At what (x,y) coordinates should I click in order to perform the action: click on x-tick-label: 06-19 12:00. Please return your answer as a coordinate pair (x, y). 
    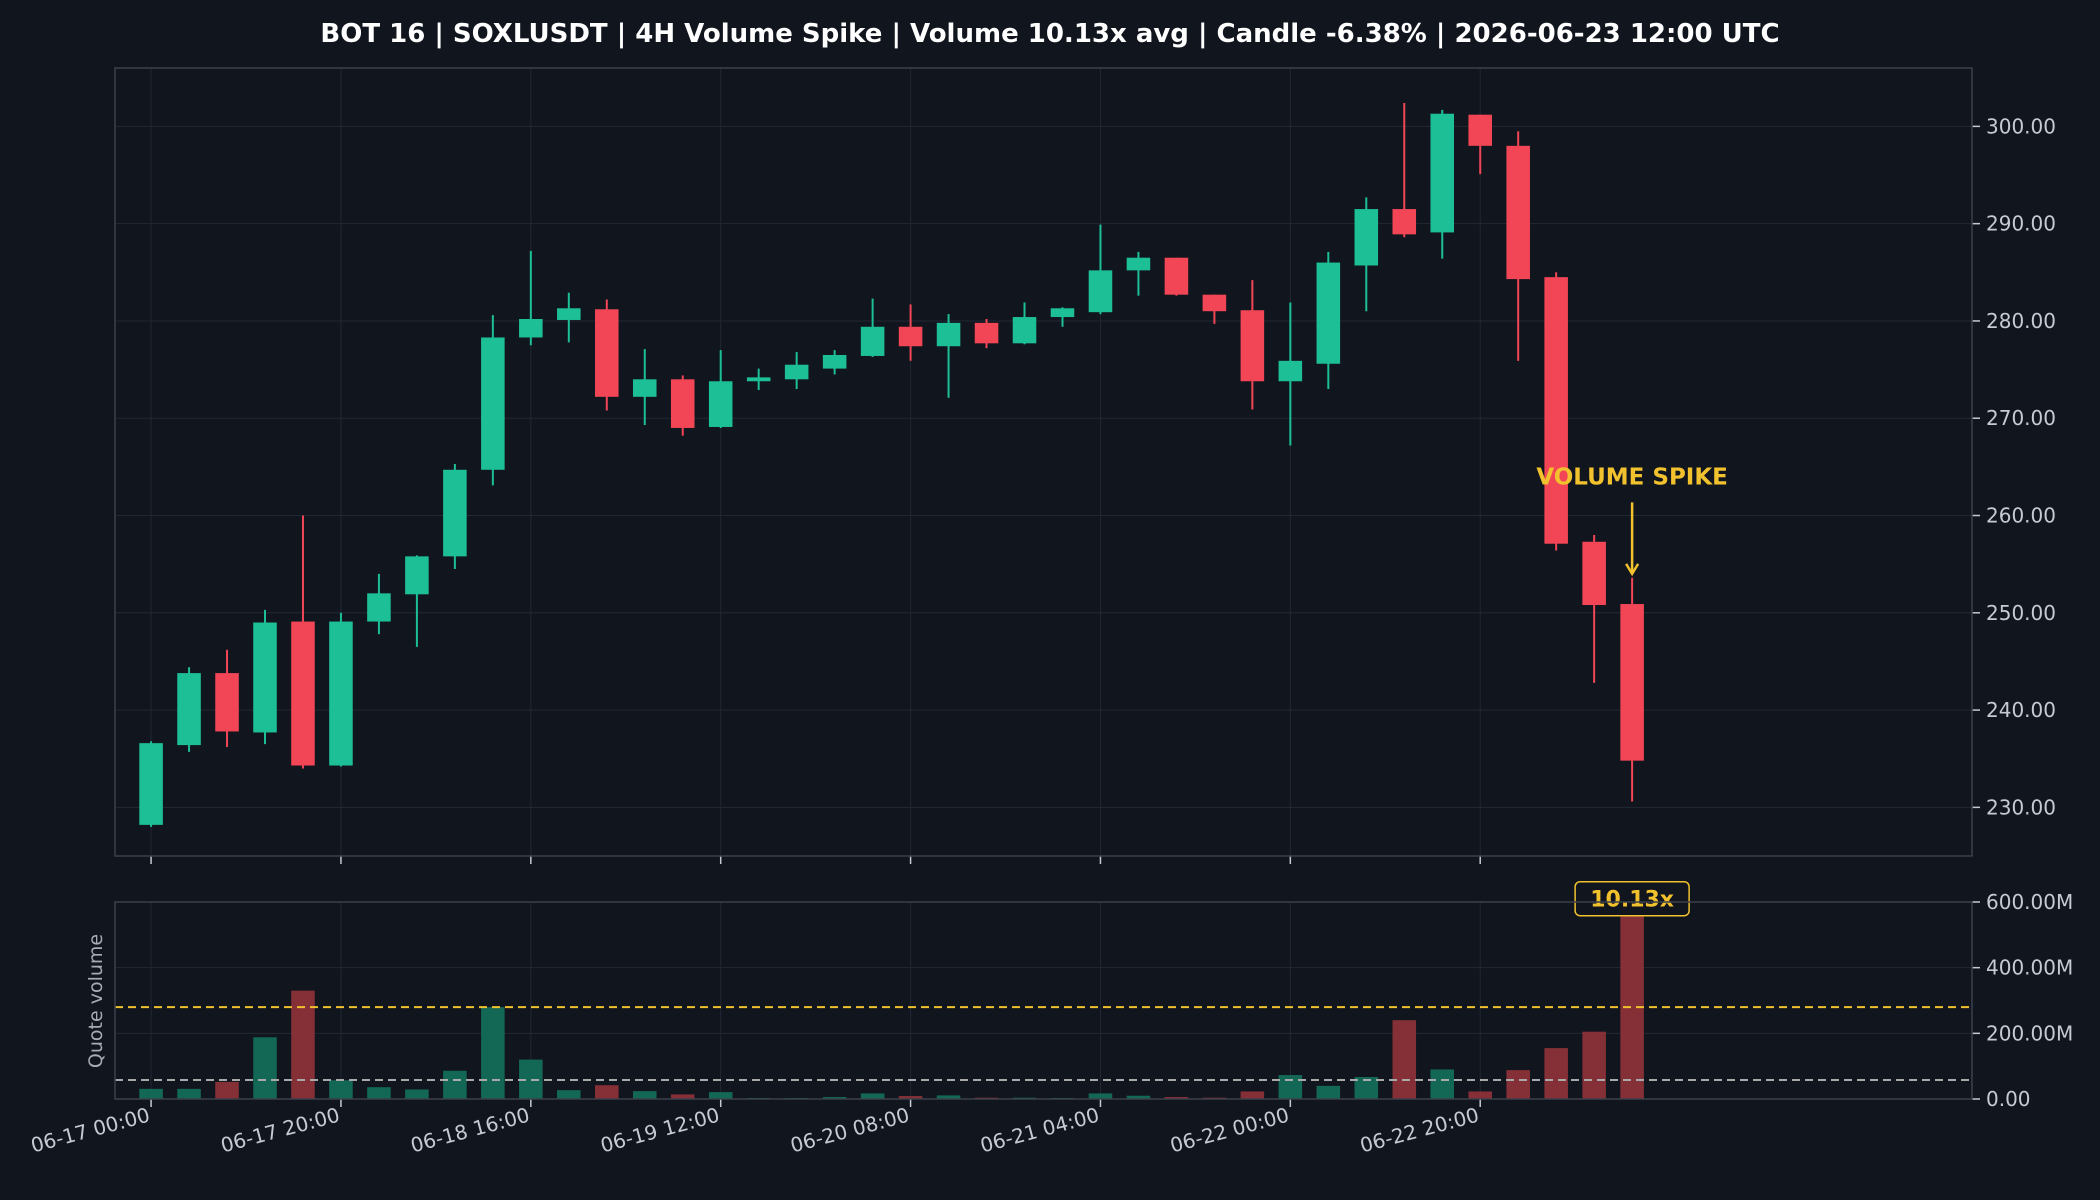
    Looking at the image, I should click on (660, 1130).